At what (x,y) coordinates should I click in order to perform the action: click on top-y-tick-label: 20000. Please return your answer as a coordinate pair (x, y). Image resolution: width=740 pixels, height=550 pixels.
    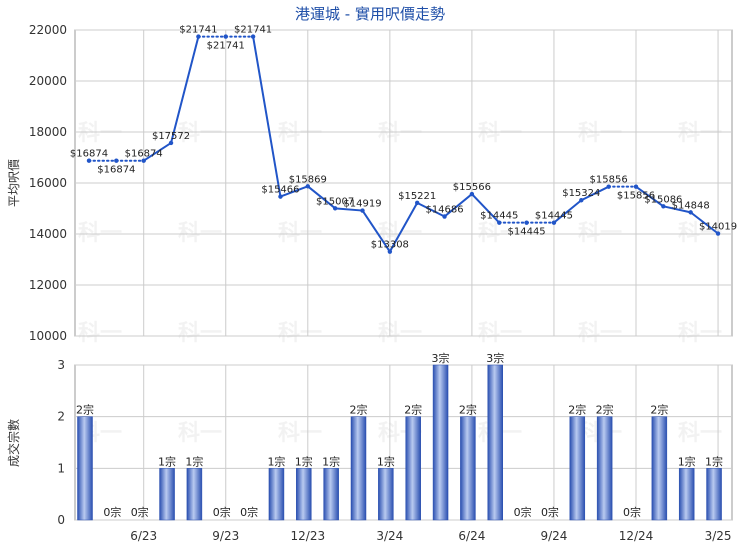
    Looking at the image, I should click on (48, 81).